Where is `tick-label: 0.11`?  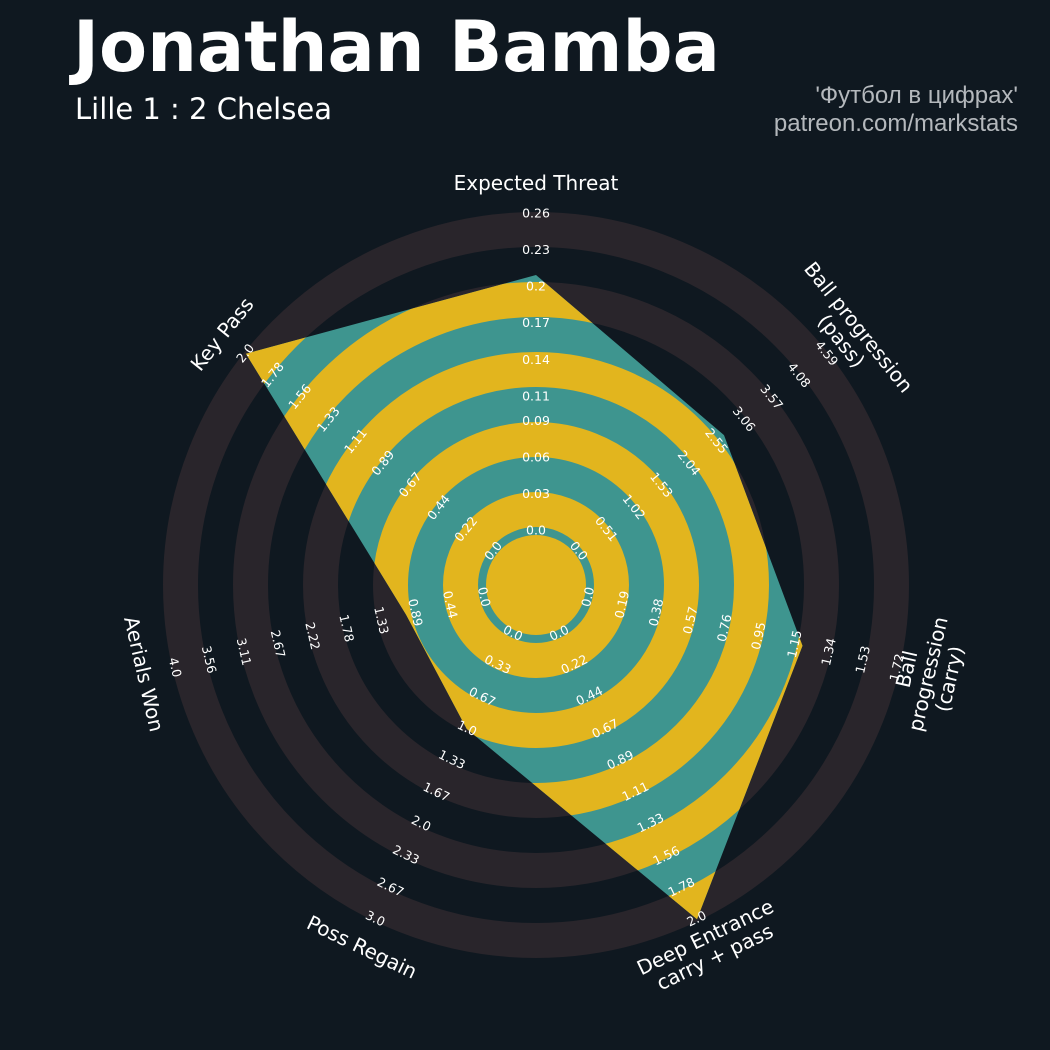 tick-label: 0.11 is located at coordinates (536, 395).